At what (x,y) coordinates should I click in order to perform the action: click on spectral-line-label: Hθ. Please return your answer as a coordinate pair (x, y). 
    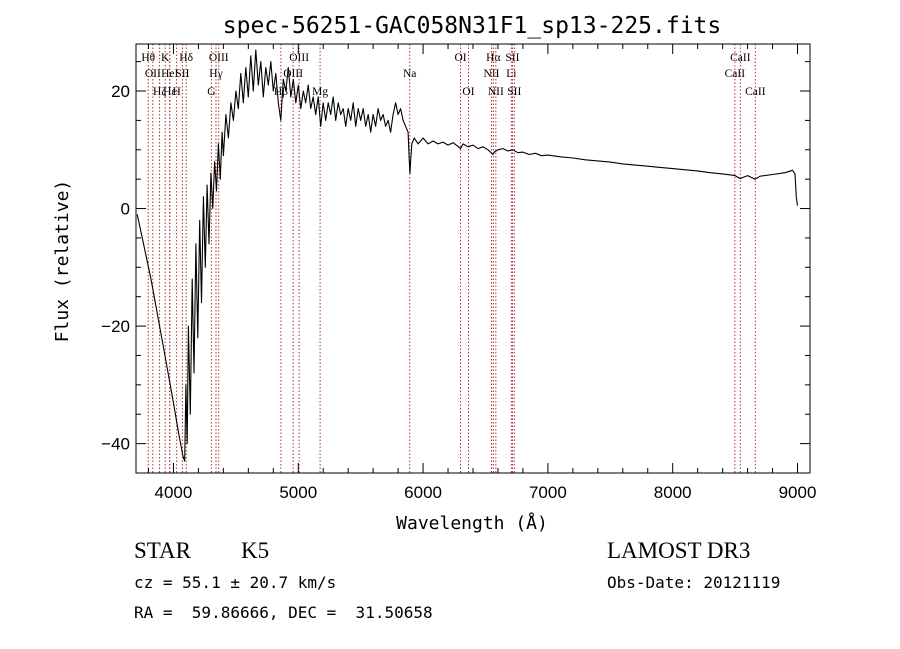
    Looking at the image, I should click on (148, 58).